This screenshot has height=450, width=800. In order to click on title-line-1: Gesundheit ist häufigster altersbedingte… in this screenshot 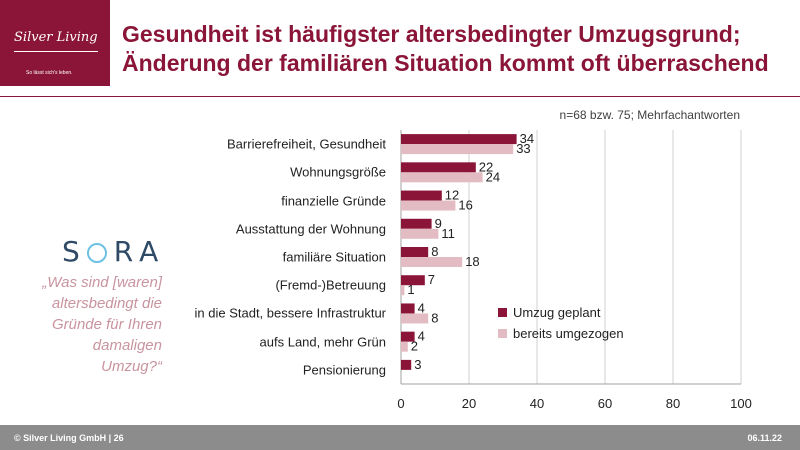, I will do `click(431, 34)`.